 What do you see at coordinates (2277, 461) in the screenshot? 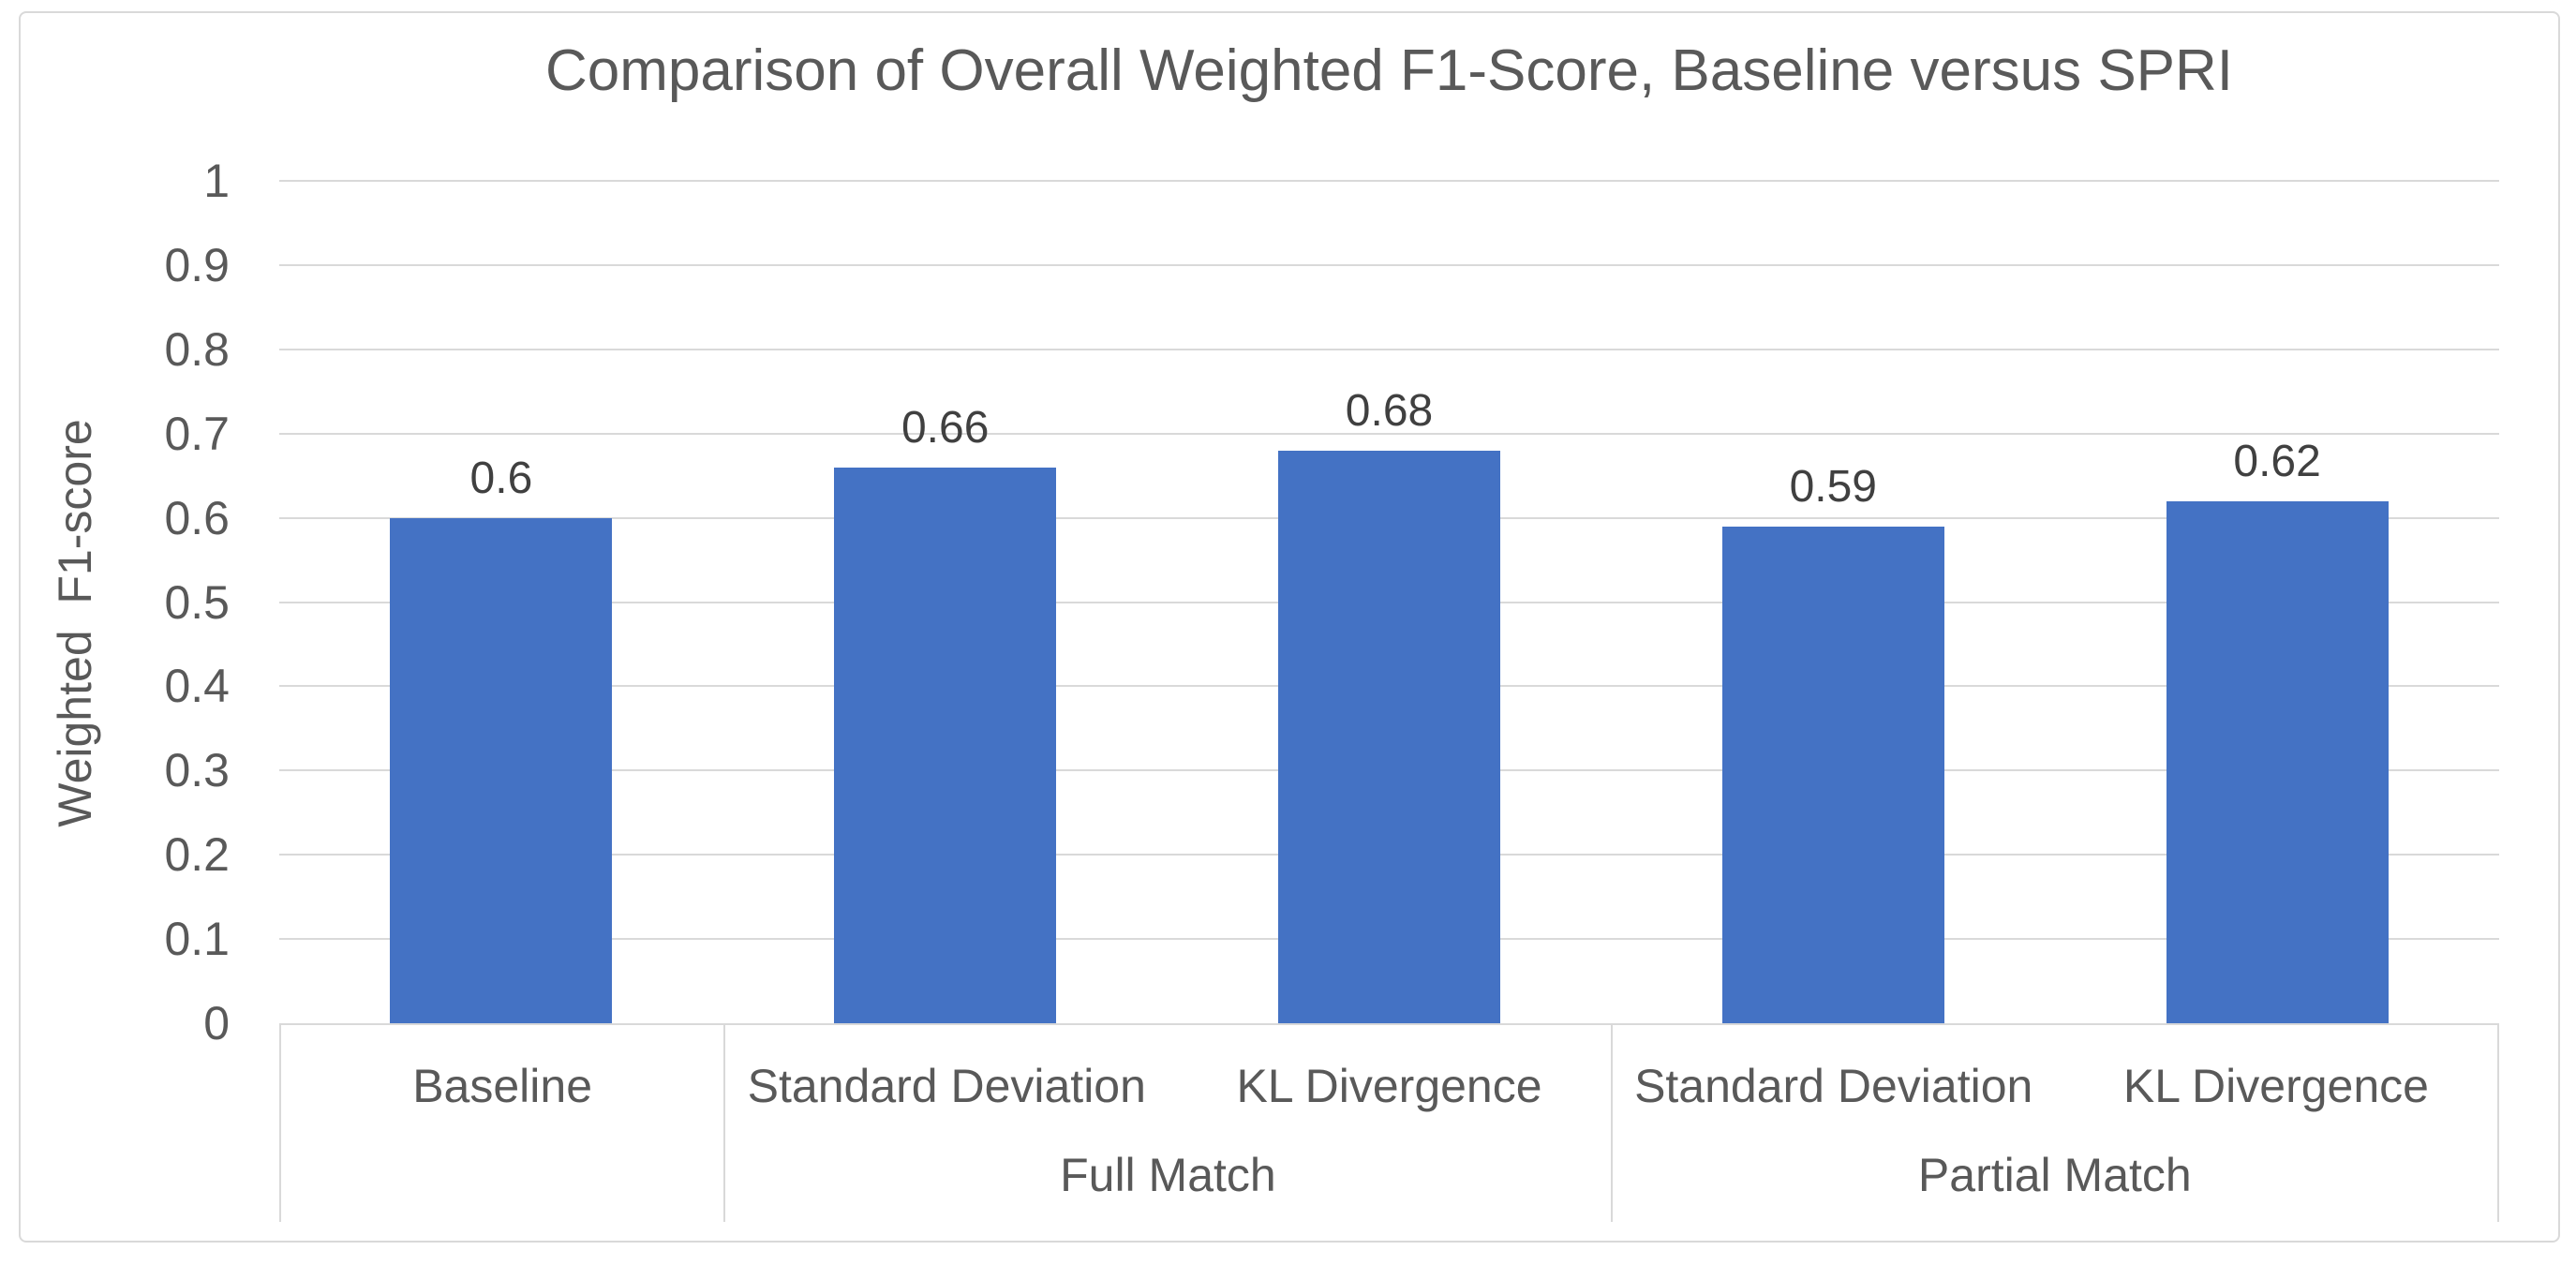
I see `bar-value-label: 0.62` at bounding box center [2277, 461].